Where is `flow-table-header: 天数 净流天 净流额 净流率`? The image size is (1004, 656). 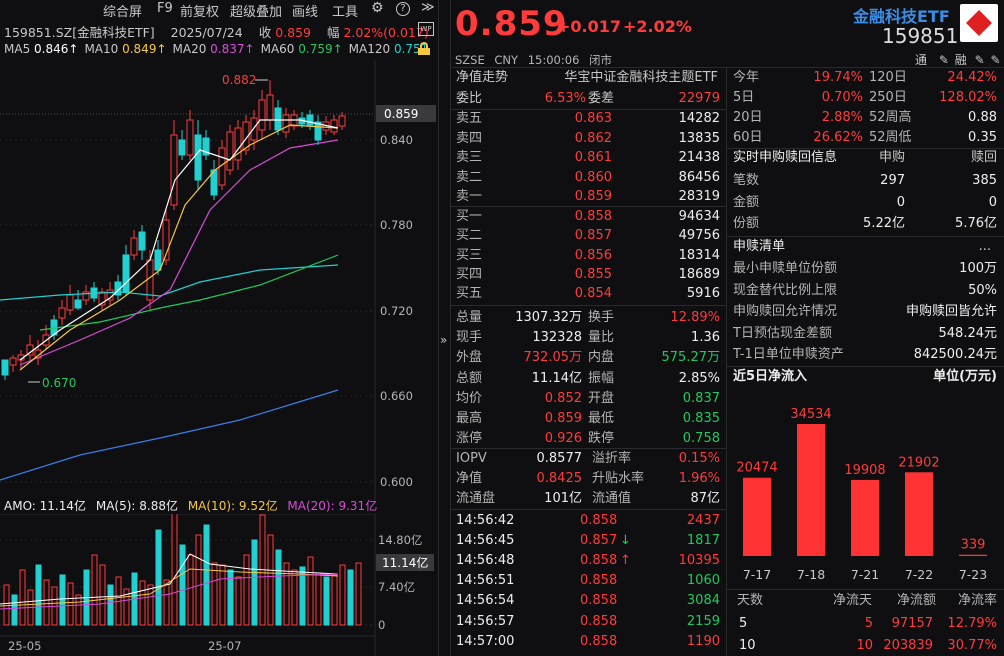
flow-table-header: 天数 净流天 净流额 净流率 is located at coordinates (868, 601).